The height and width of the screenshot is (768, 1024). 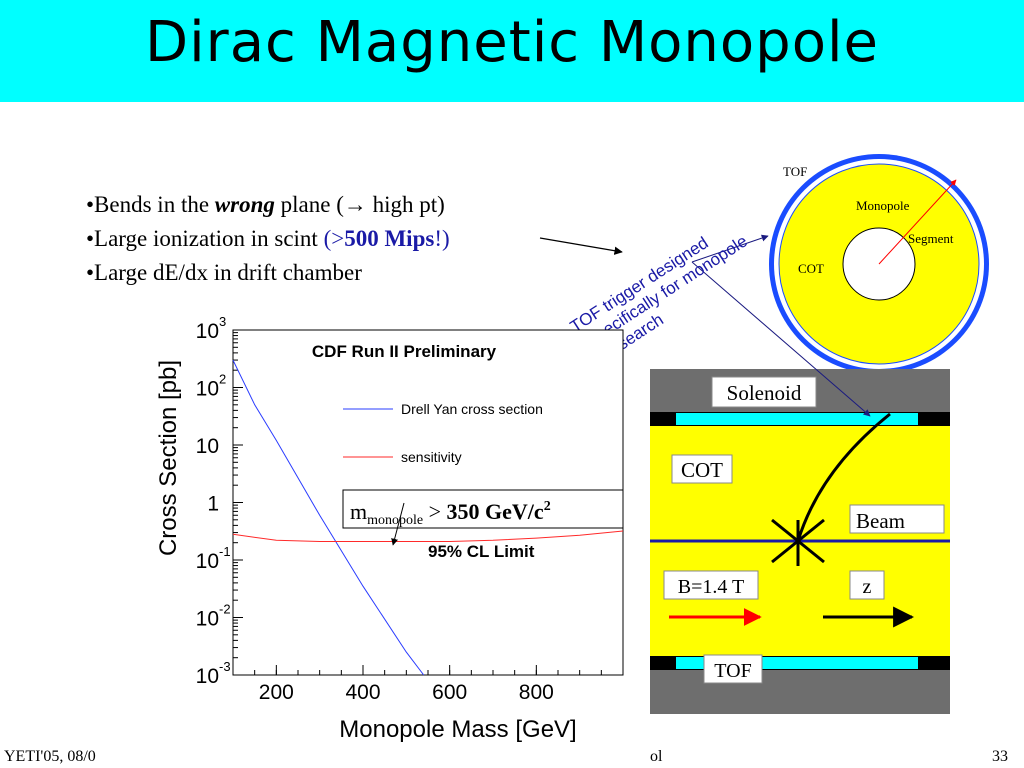 I want to click on x-axis-ticks: 200 400 600 800, so click(x=417, y=684).